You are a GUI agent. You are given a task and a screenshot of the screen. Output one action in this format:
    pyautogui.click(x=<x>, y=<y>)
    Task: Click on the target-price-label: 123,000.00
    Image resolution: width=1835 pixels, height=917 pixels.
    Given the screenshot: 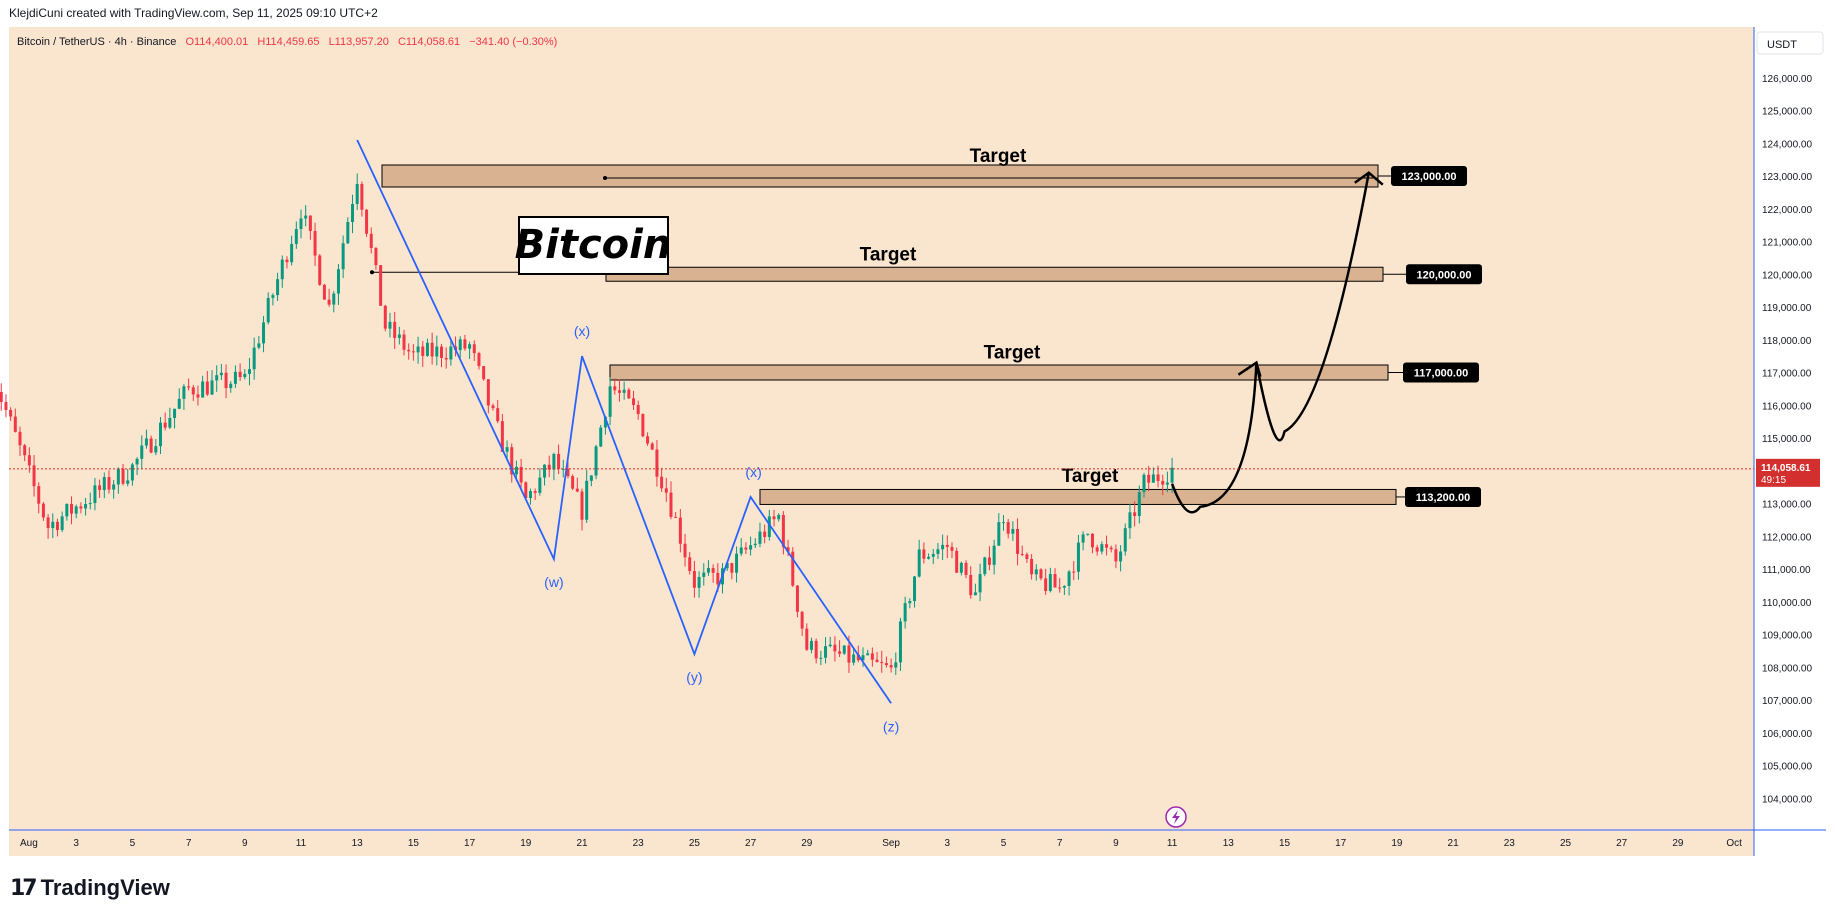 What is the action you would take?
    pyautogui.click(x=1428, y=177)
    